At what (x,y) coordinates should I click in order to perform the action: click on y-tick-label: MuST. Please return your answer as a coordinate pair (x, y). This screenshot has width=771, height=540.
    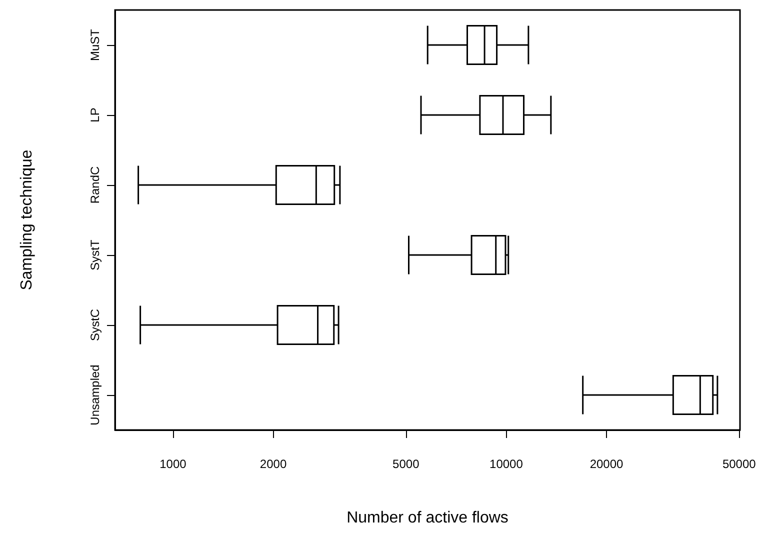
    Looking at the image, I should click on (95, 45).